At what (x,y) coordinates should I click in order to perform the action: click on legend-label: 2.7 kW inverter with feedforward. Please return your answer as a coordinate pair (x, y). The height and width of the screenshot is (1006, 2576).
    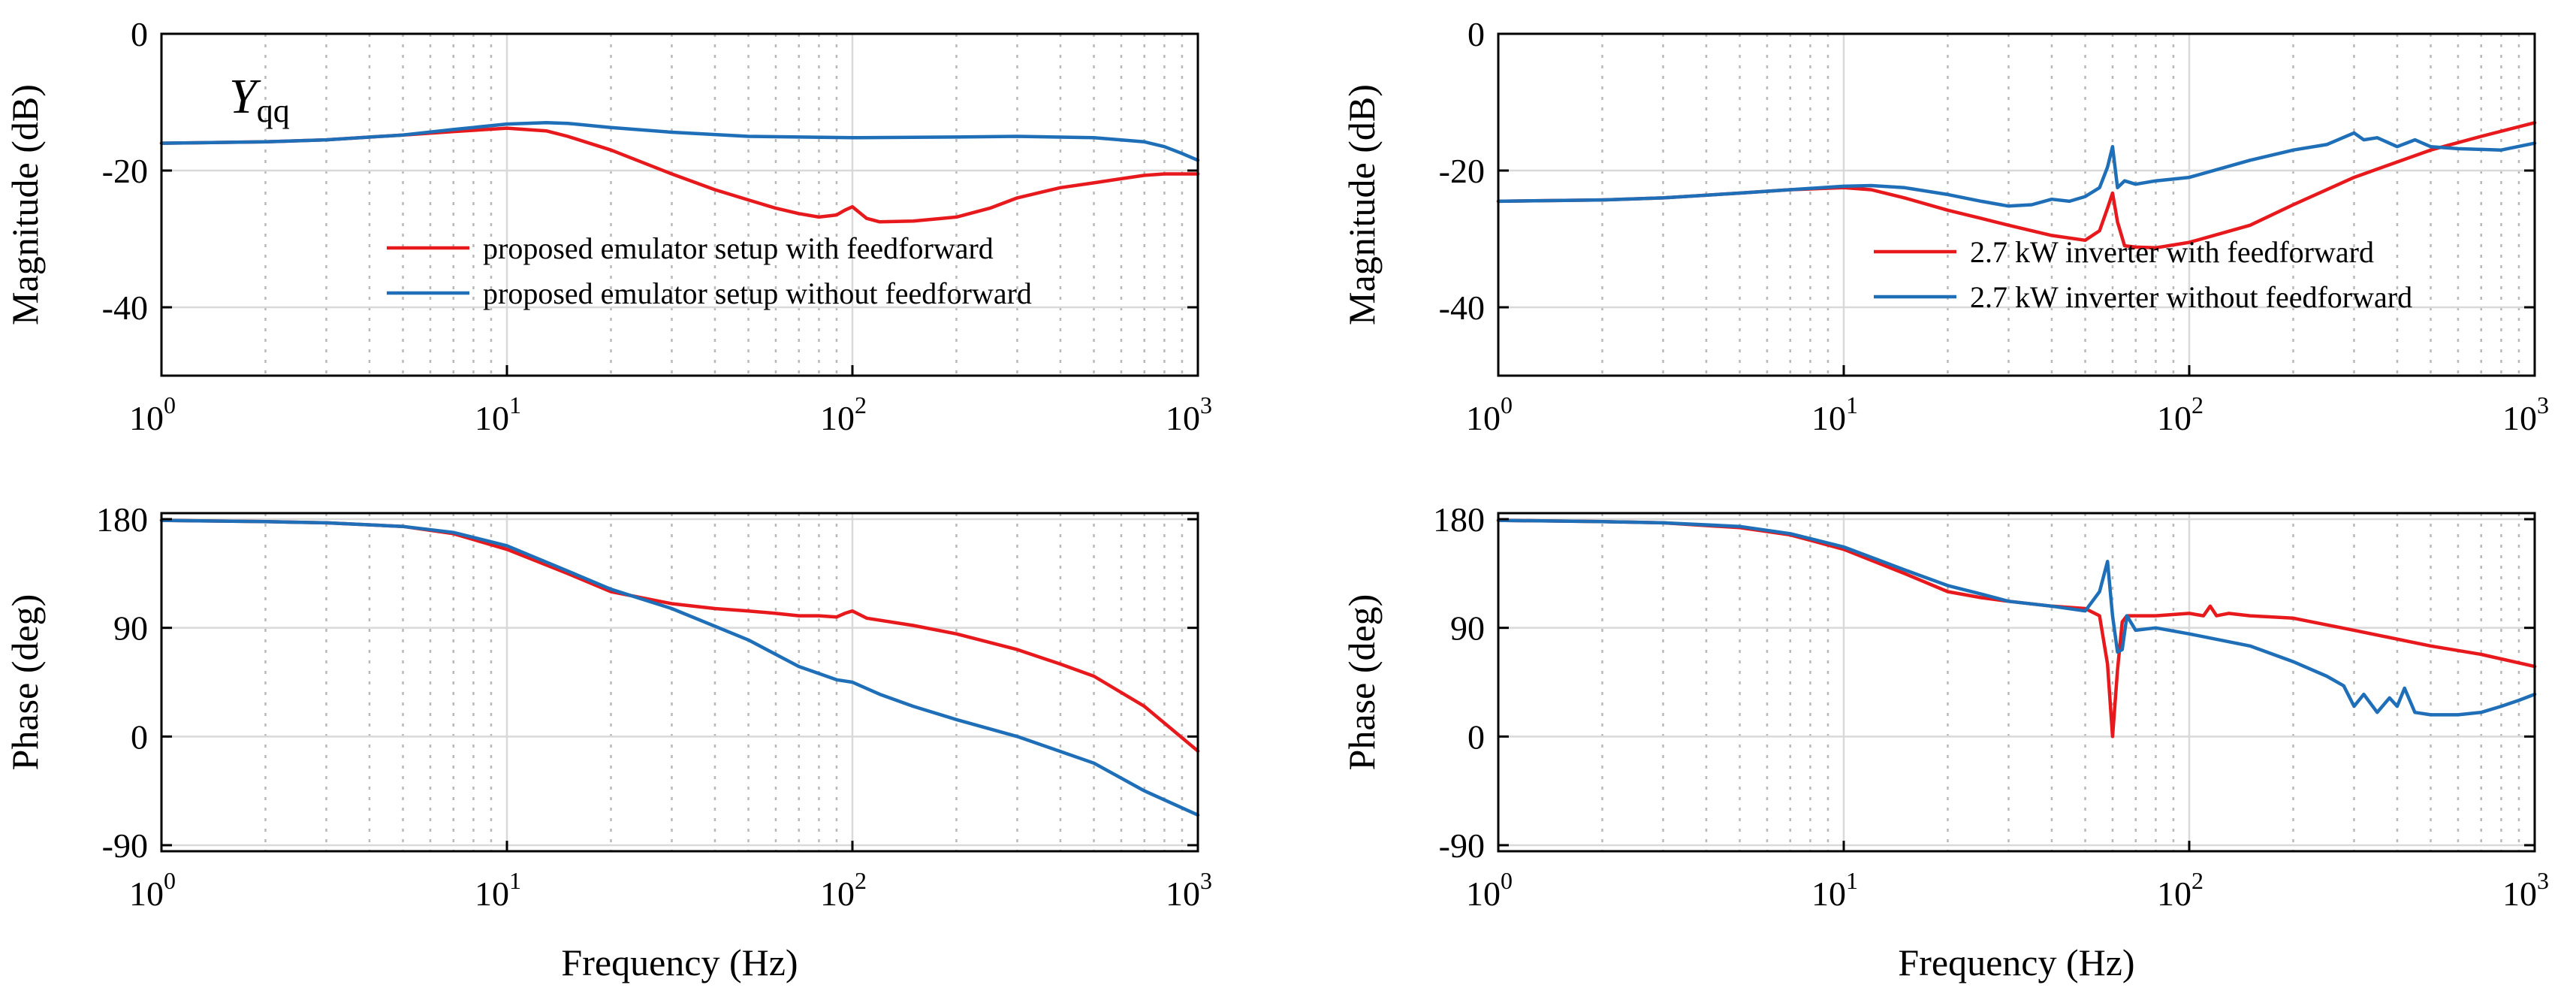
    Looking at the image, I should click on (2172, 252).